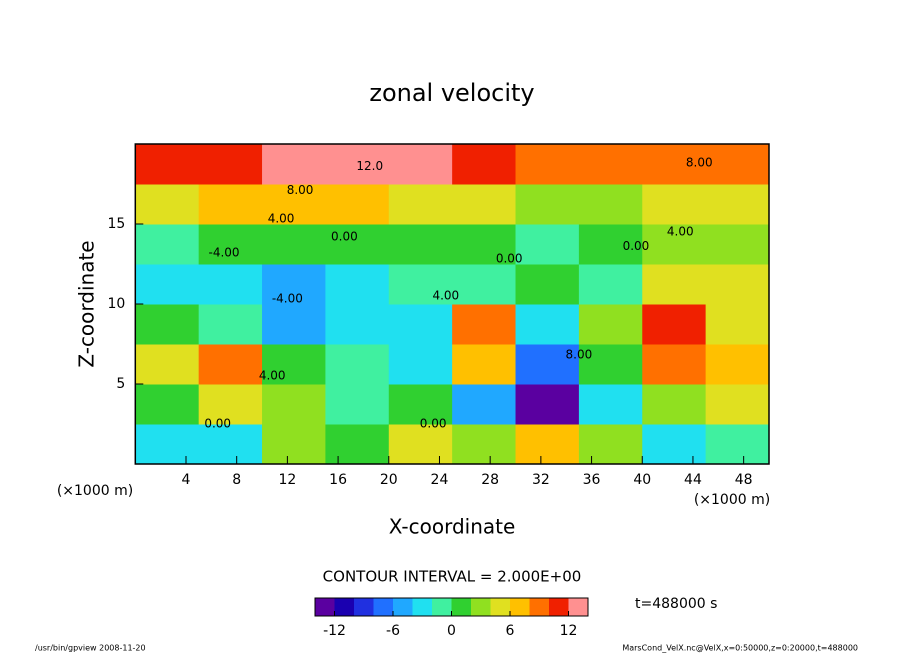 The image size is (904, 658). Describe the element at coordinates (510, 631) in the screenshot. I see `colorbar-tick-label: 6` at that location.